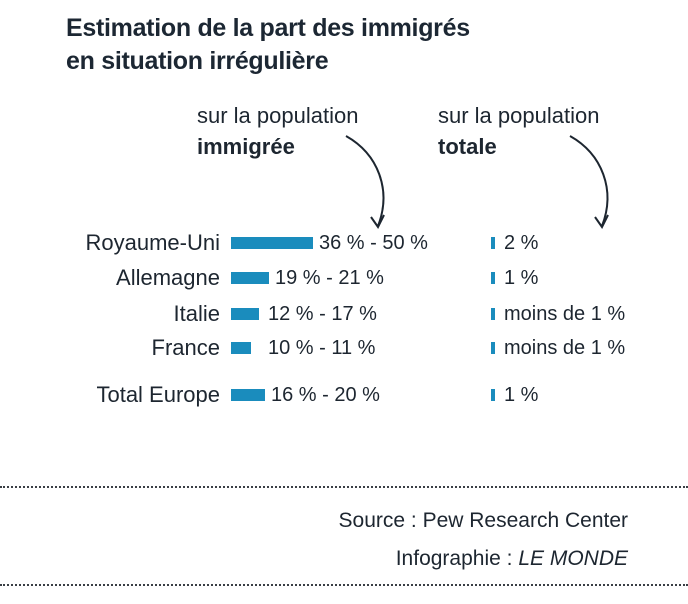 This screenshot has width=688, height=604. I want to click on arrow-totale-icon, so click(589, 182).